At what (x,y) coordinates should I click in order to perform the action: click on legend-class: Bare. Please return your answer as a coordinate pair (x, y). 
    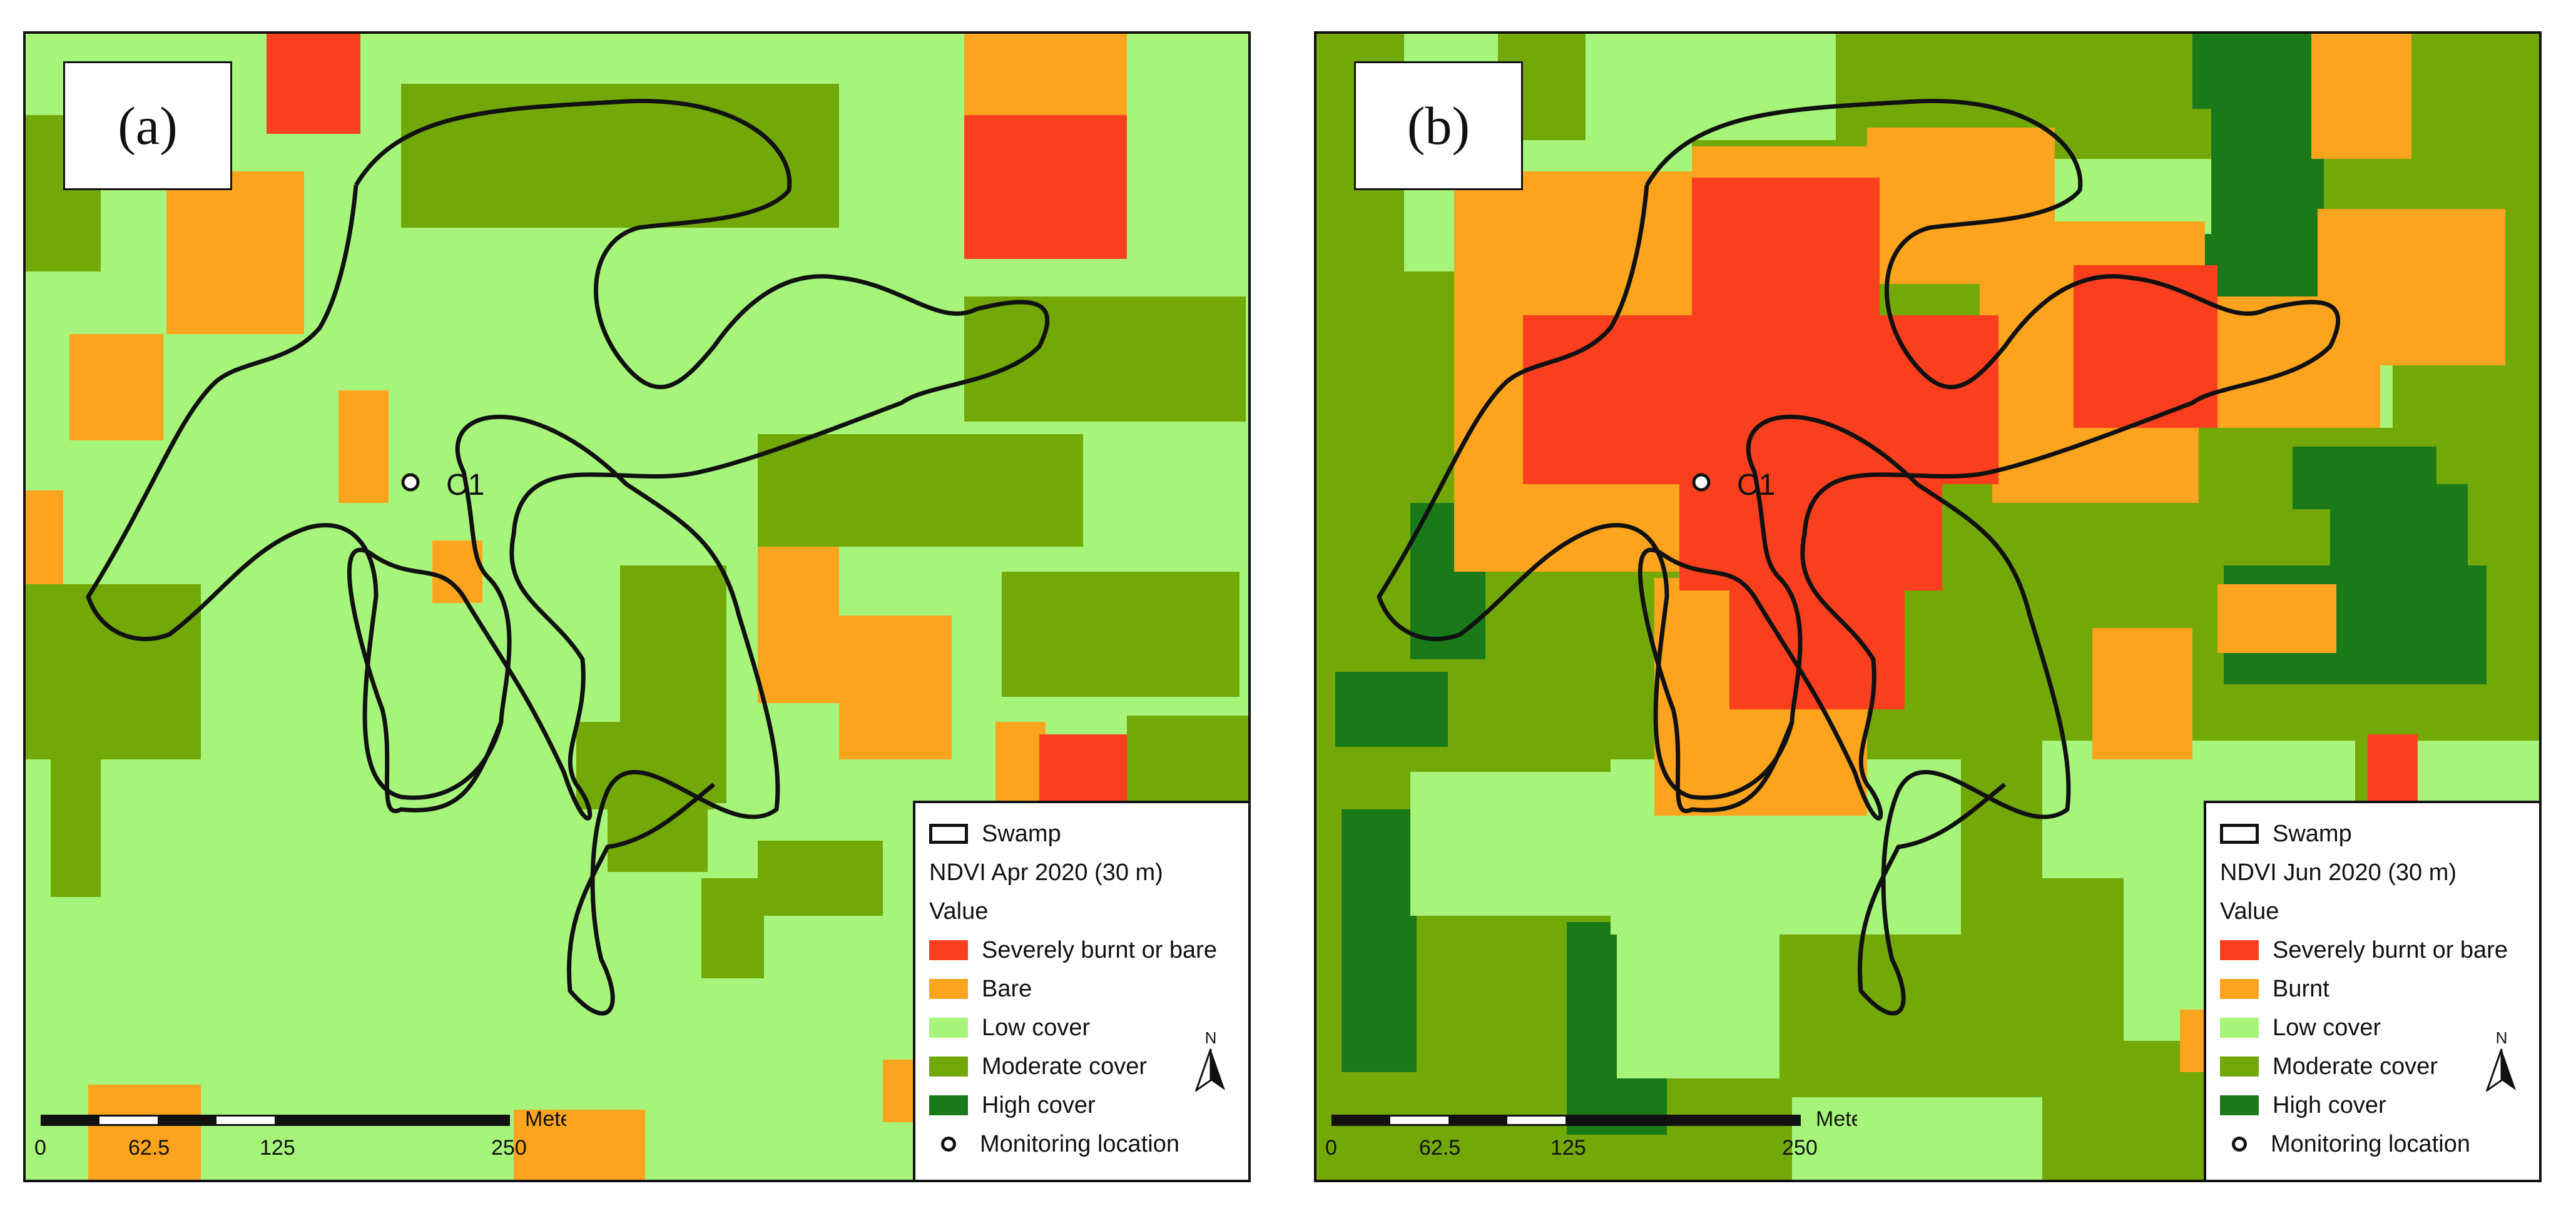
    Looking at the image, I should click on (1088, 989).